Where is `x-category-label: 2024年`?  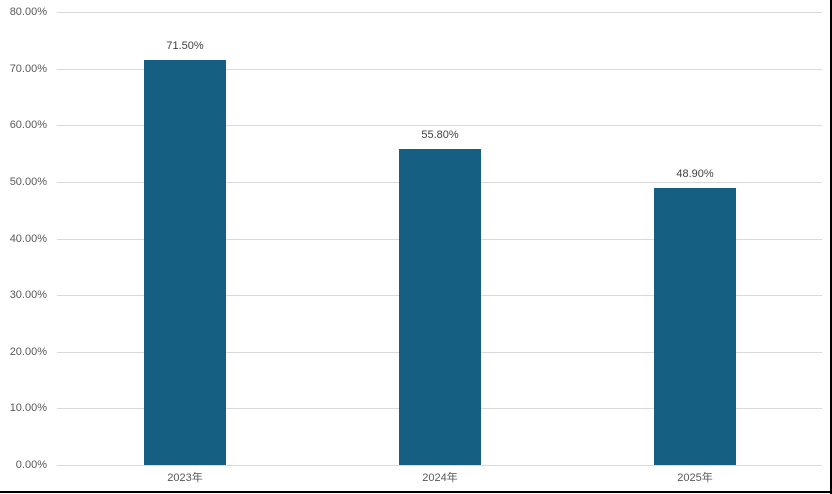 x-category-label: 2024年 is located at coordinates (440, 478).